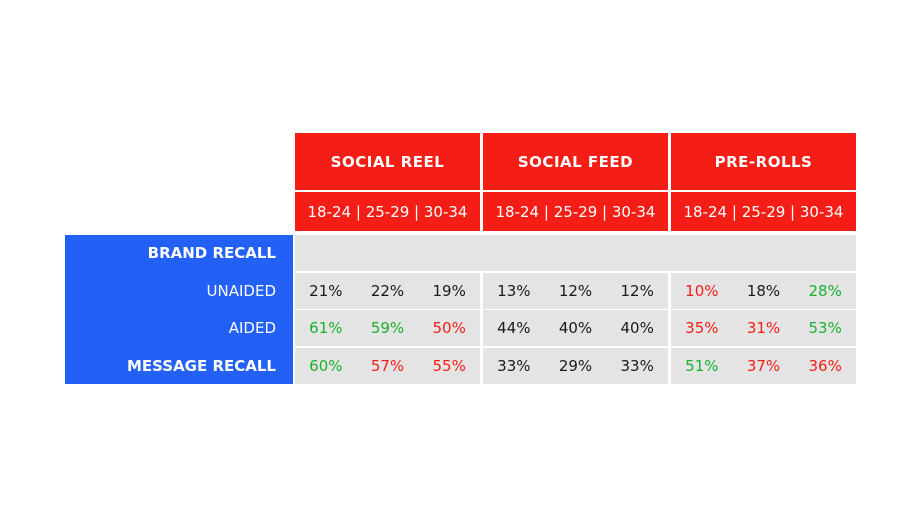 The image size is (920, 518). Describe the element at coordinates (702, 328) in the screenshot. I see `value-cell: 35%` at that location.